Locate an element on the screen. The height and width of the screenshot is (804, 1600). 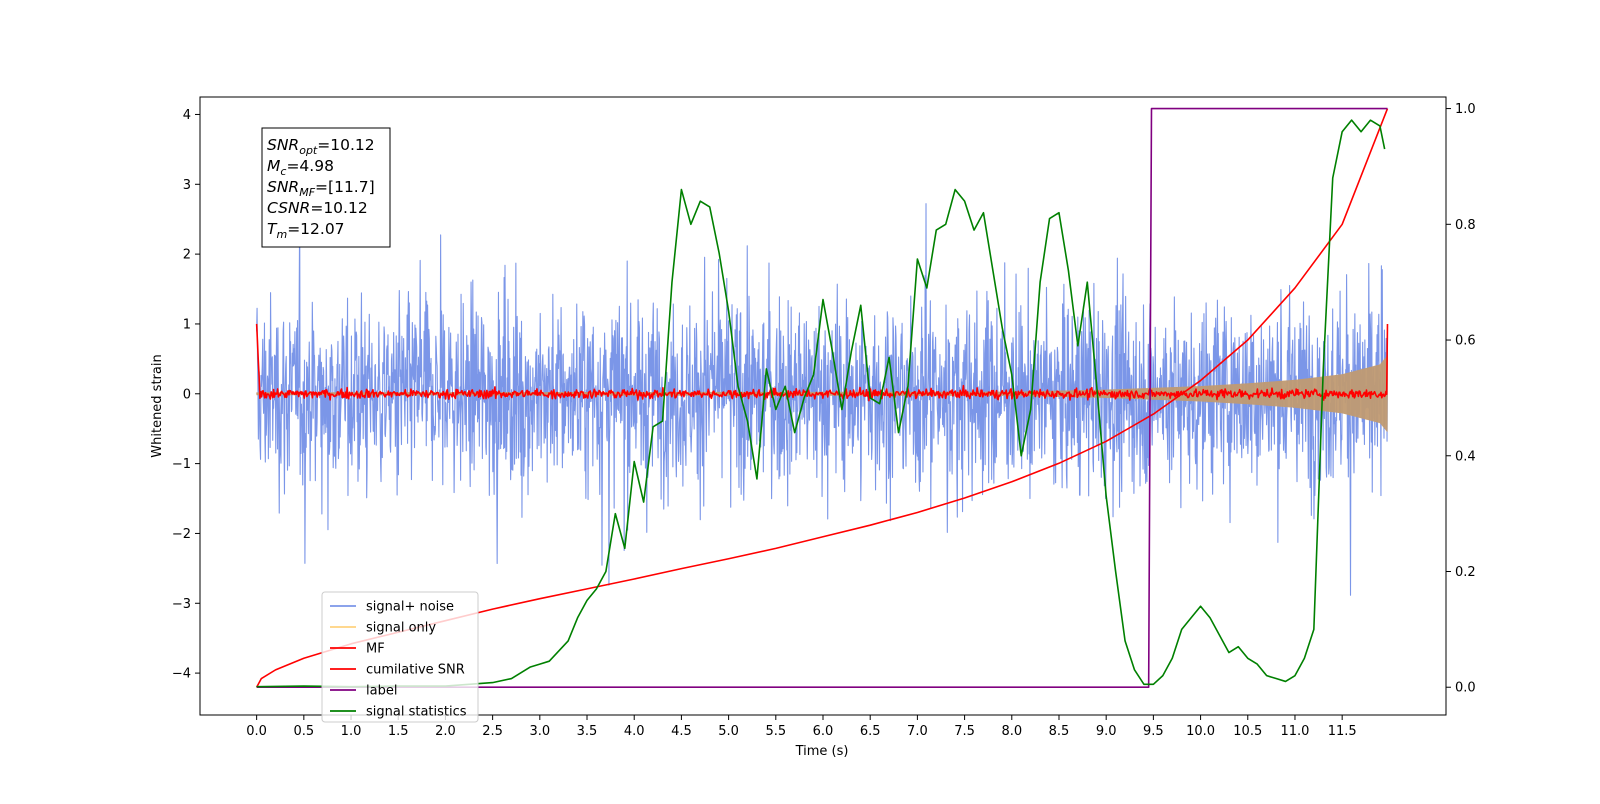
info-box-frame is located at coordinates (326, 187).